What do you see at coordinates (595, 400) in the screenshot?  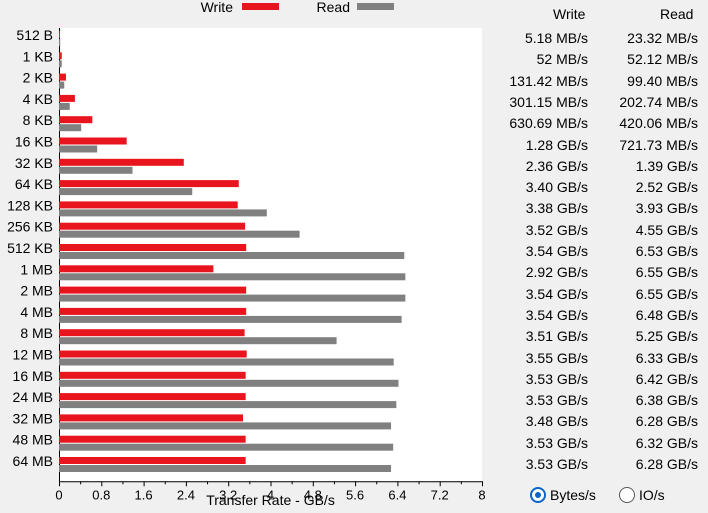 I see `table-row: 3.53 GB/s 6.38 GB/s` at bounding box center [595, 400].